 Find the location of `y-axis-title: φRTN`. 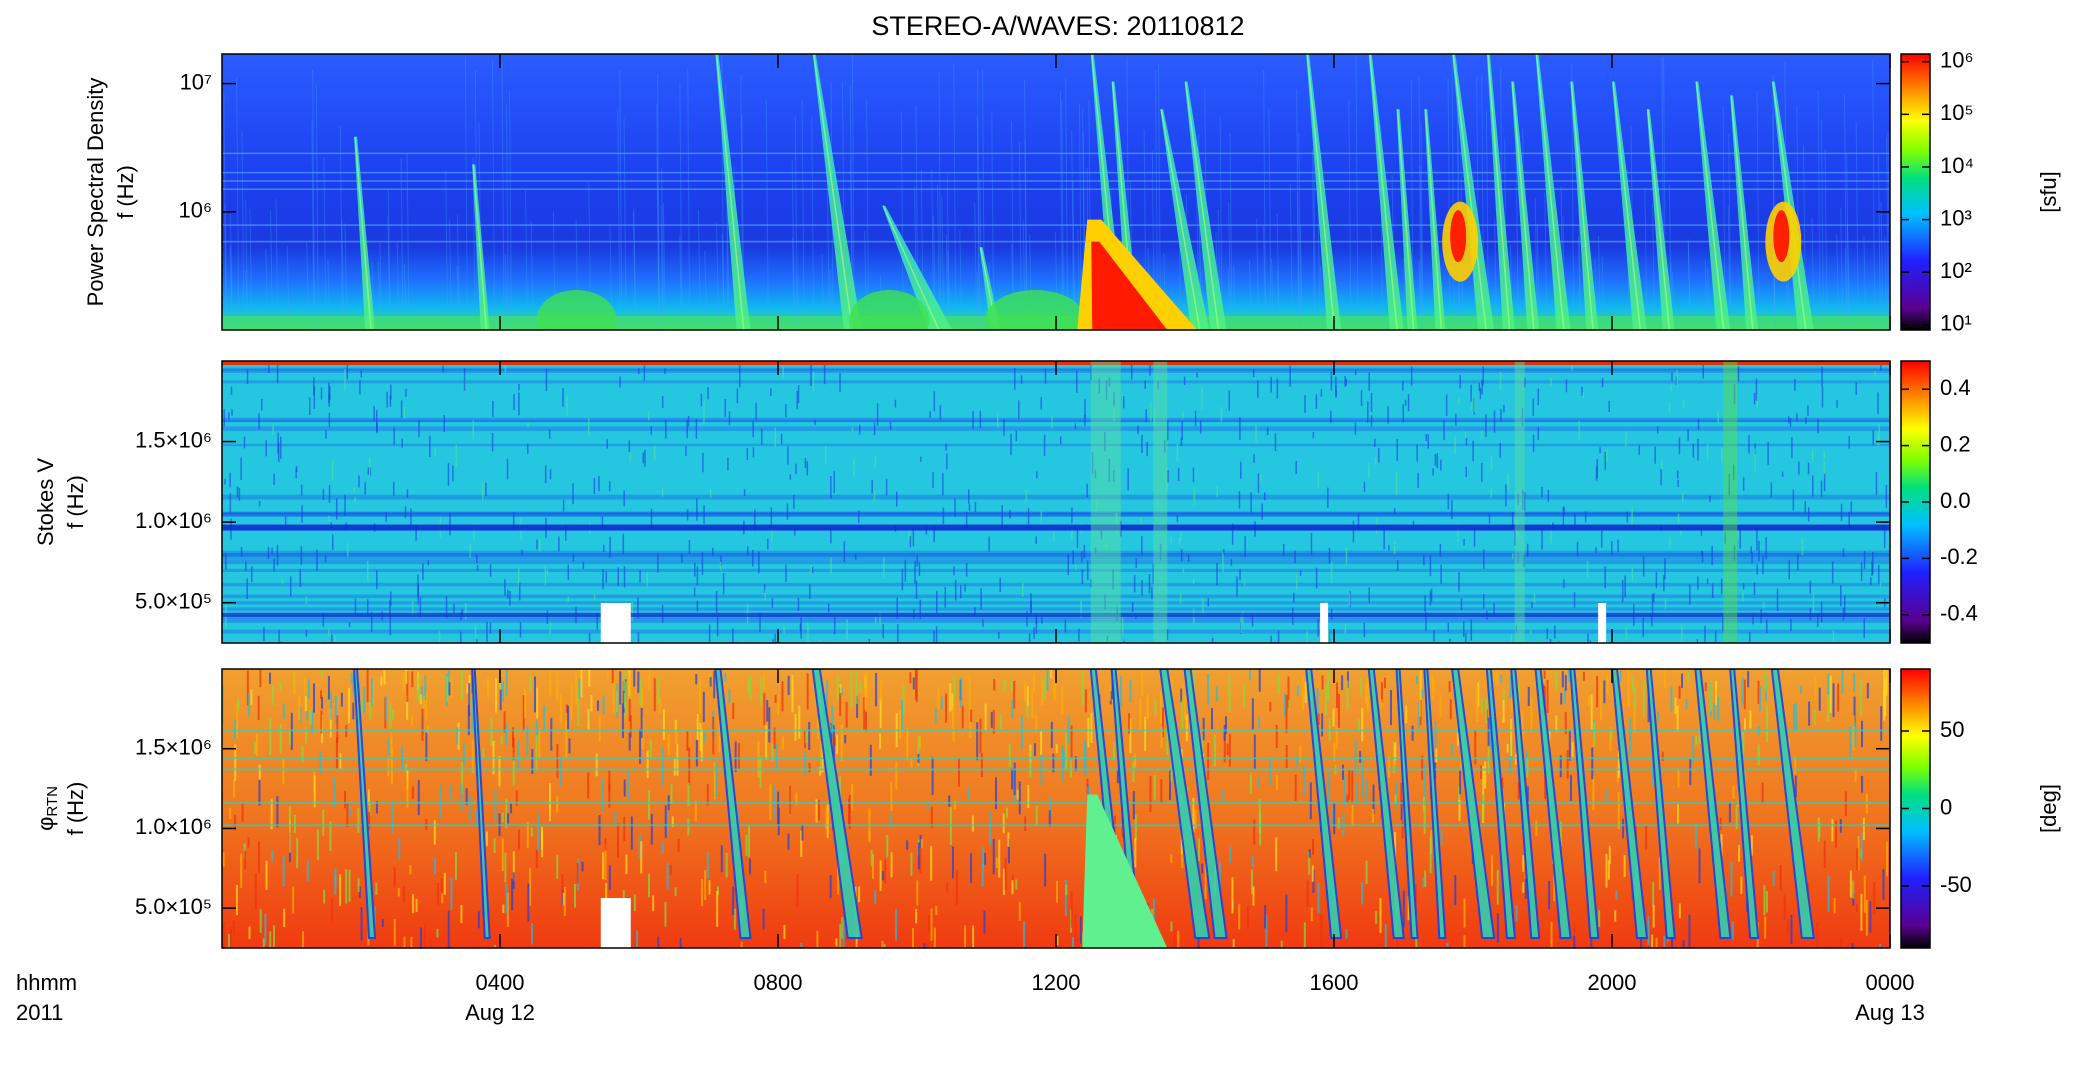

y-axis-title: φRTN is located at coordinates (47, 808).